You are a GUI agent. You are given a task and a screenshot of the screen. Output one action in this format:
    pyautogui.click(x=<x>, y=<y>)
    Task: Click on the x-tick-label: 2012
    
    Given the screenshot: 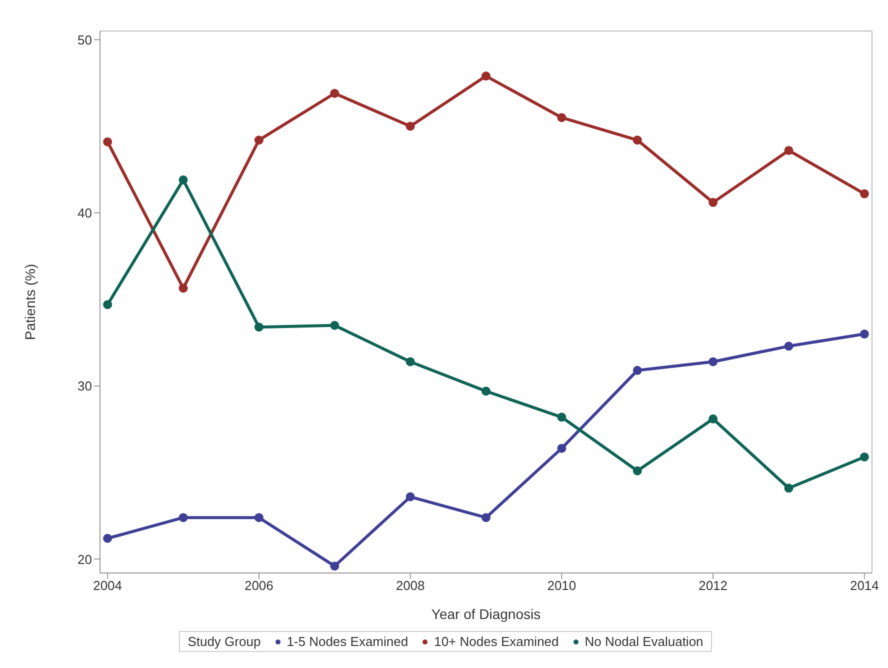 What is the action you would take?
    pyautogui.click(x=713, y=586)
    